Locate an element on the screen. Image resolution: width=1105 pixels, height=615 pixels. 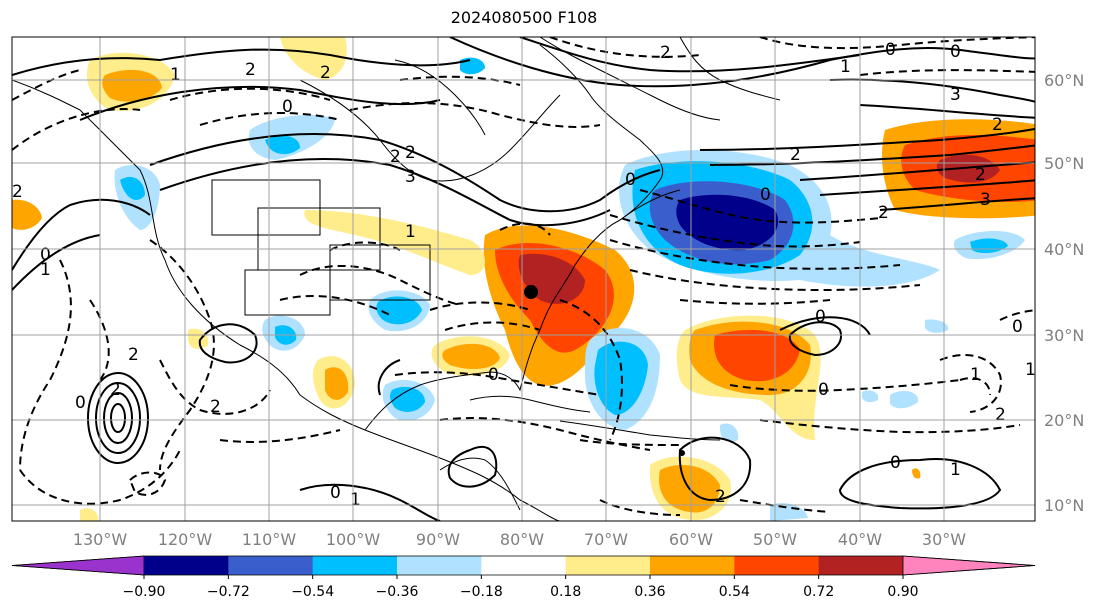
lon-label: 40°W is located at coordinates (860, 539).